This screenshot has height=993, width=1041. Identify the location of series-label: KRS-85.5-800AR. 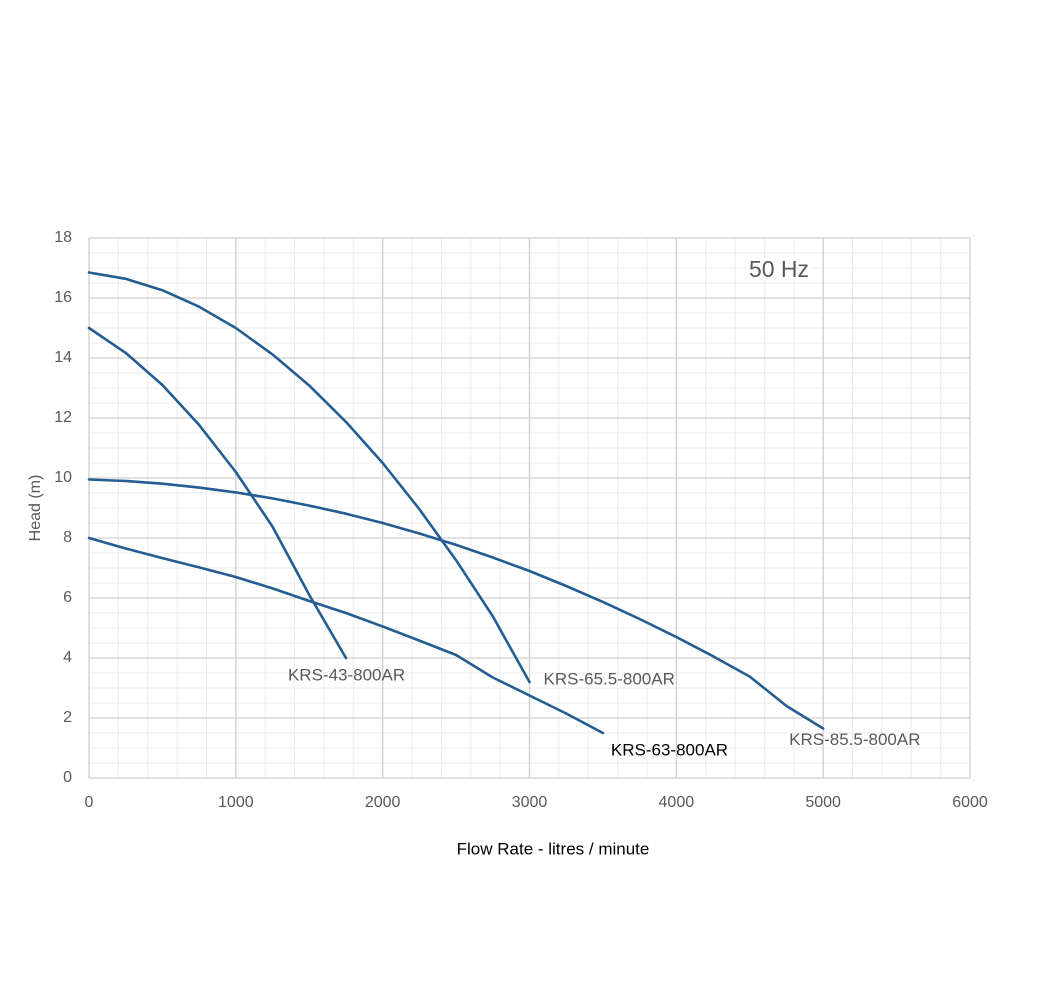
(854, 739).